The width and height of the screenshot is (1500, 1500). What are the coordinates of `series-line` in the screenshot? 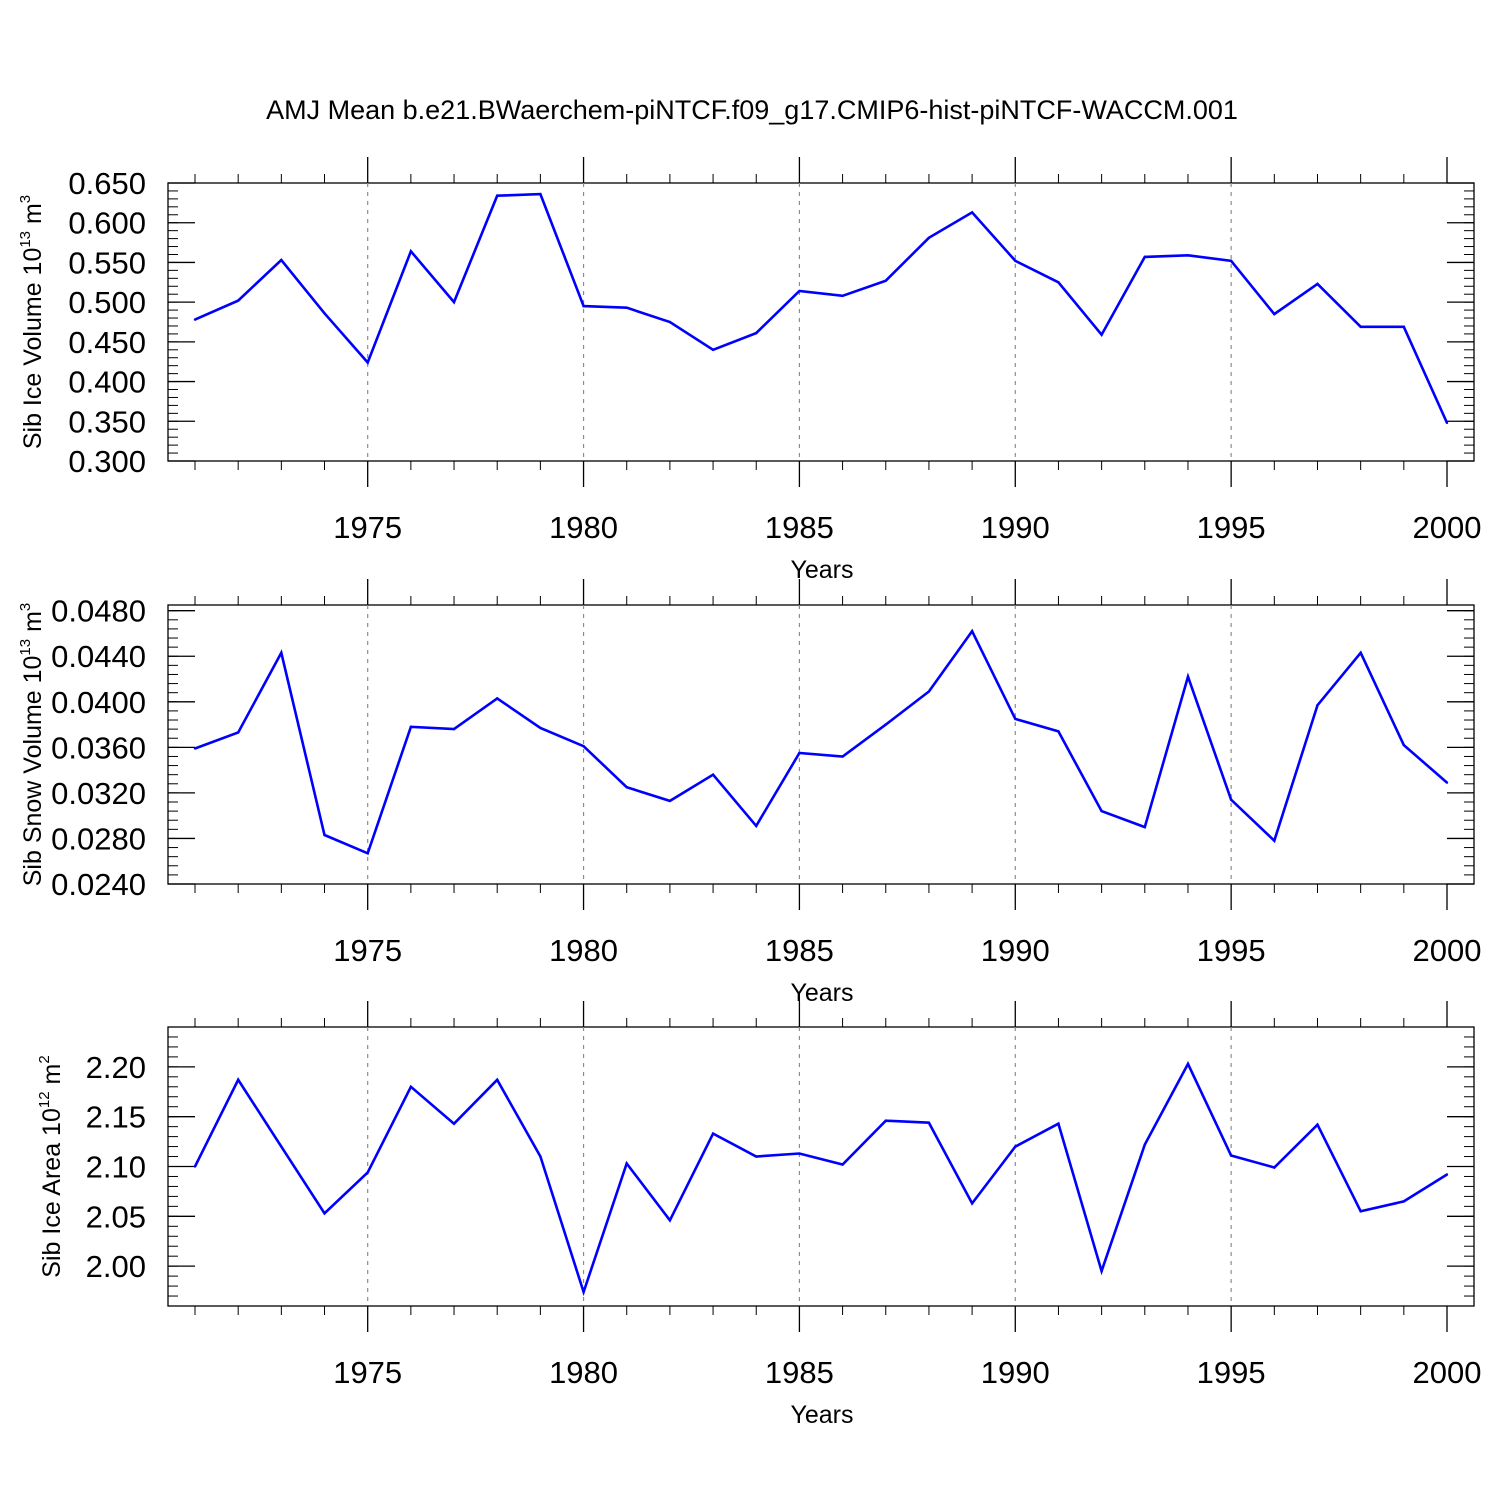 It's located at (821, 308).